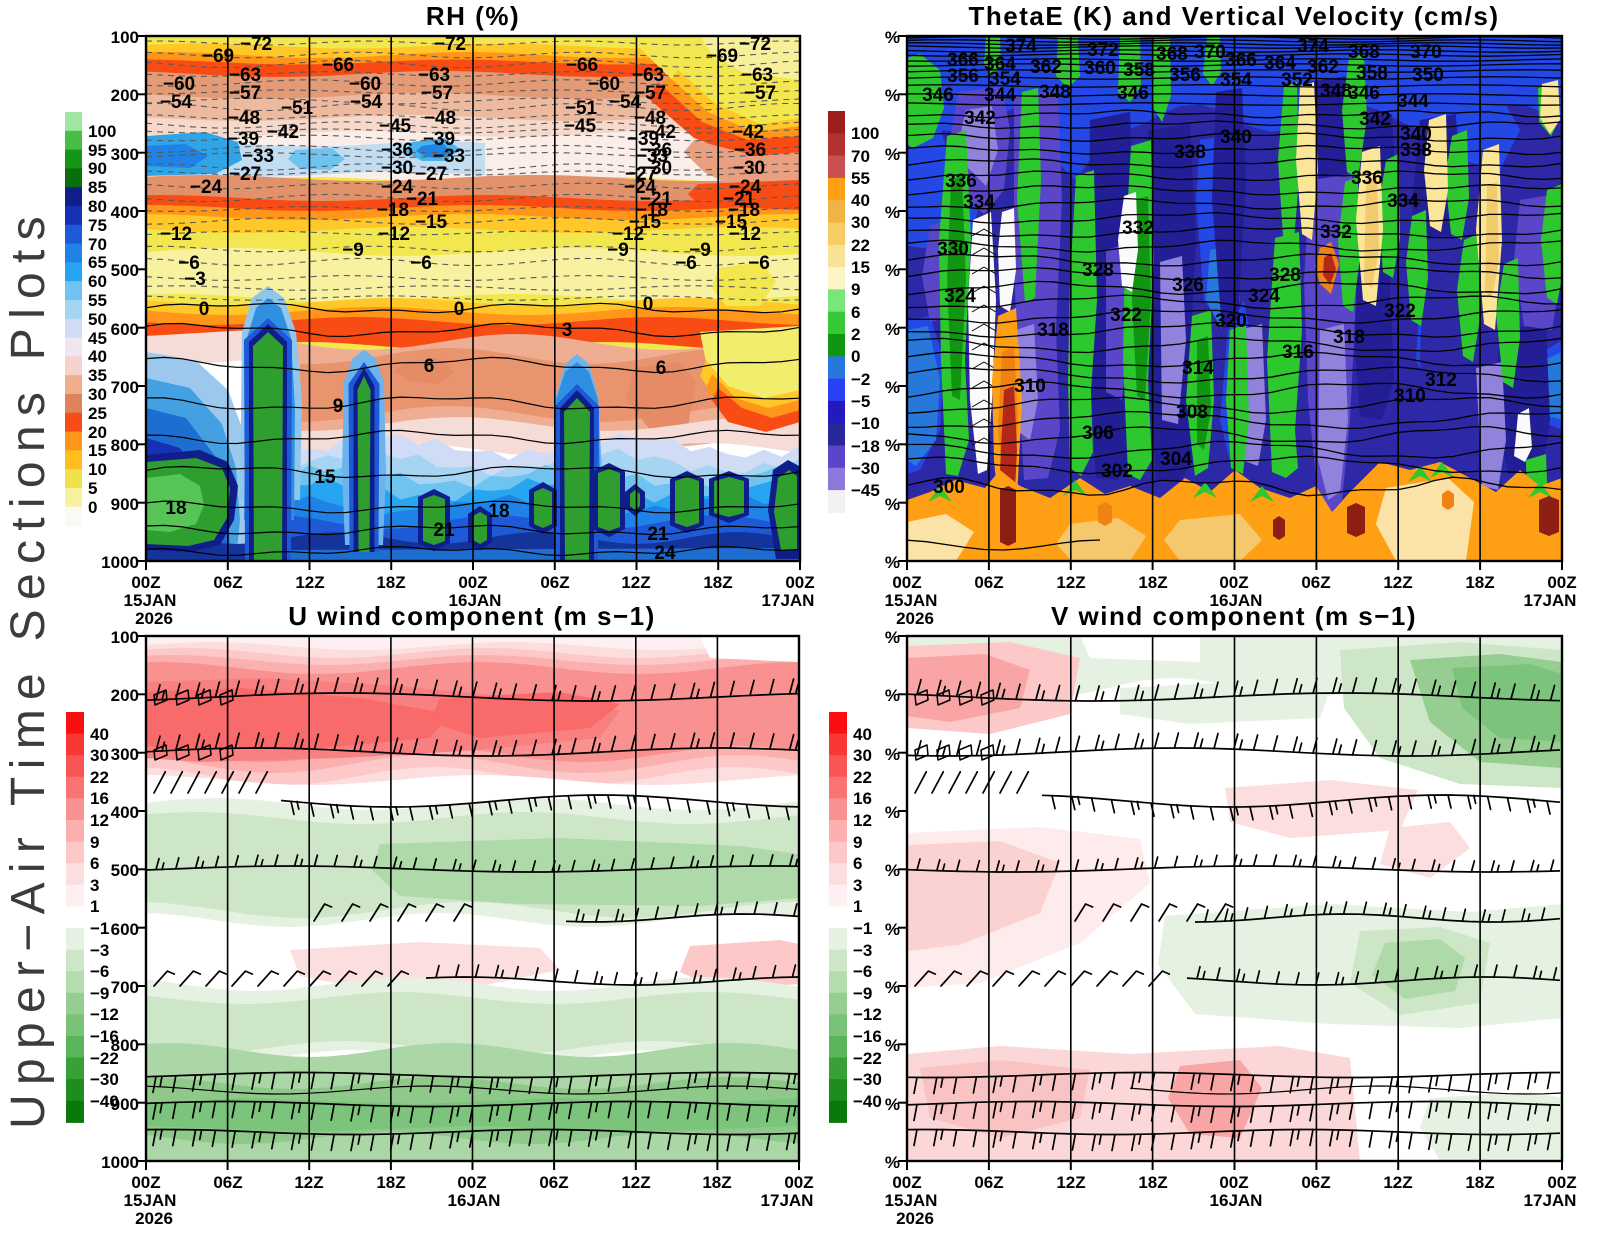  Describe the element at coordinates (459, 309) in the screenshot. I see `svg-text: 0` at that location.